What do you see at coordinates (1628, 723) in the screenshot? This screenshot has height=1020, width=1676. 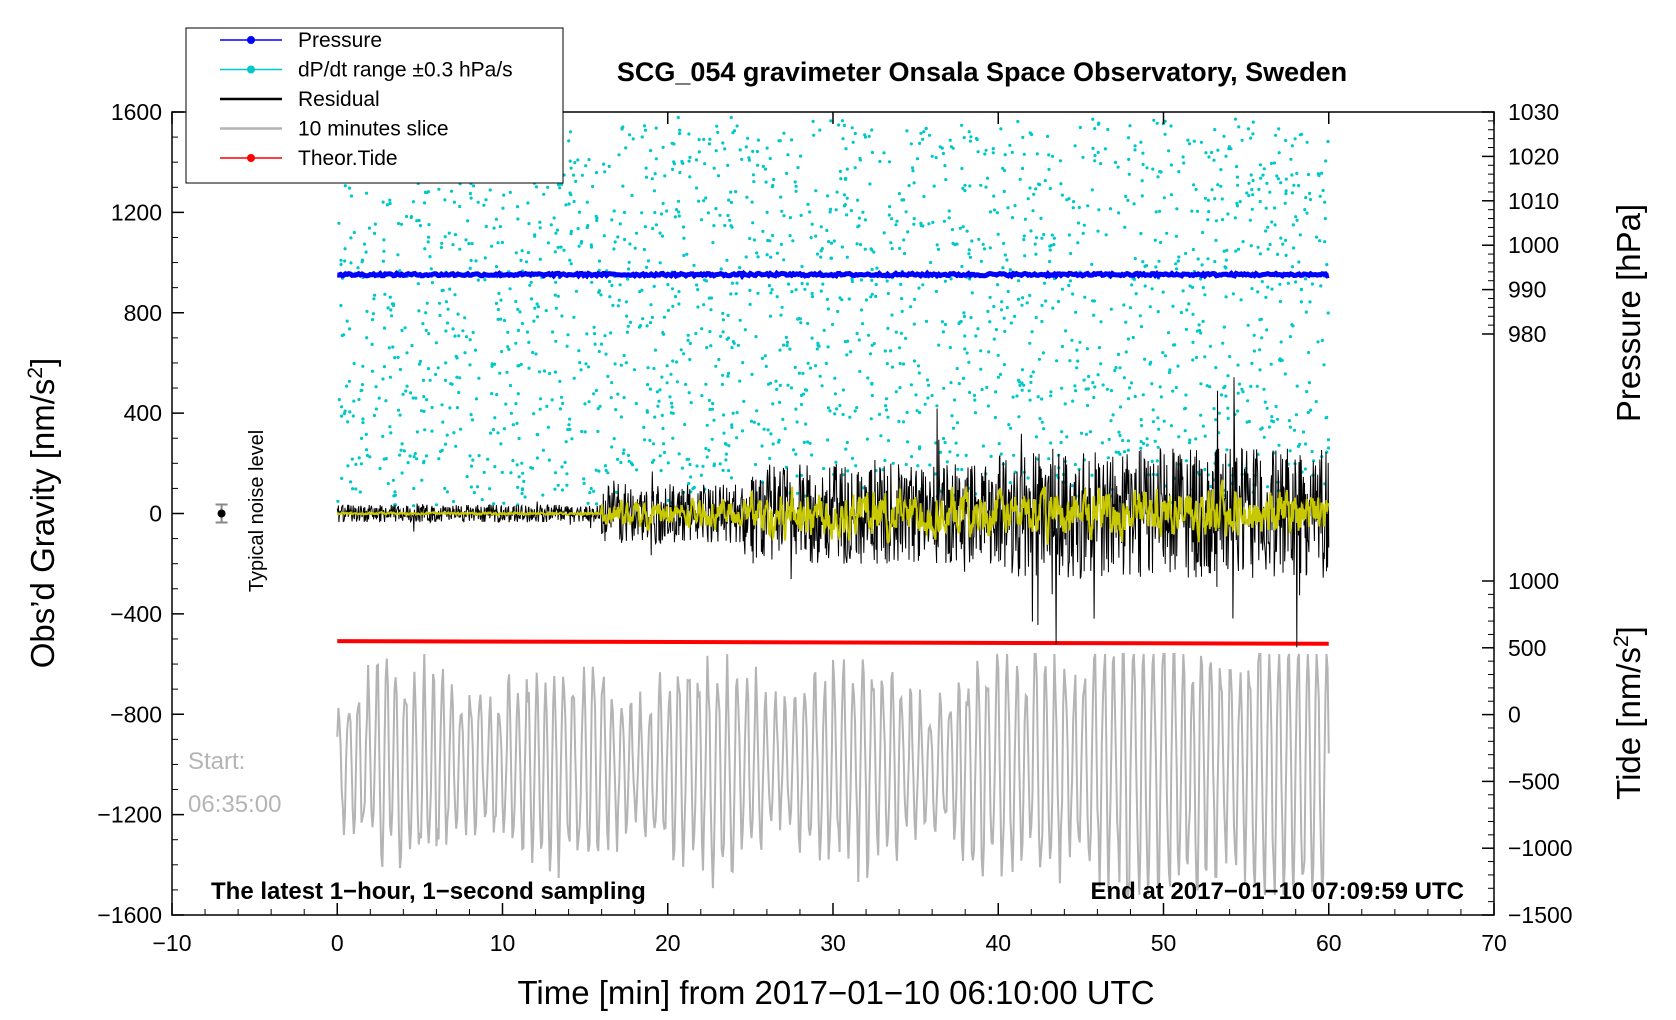 I see `tide-axis-title-main: Tide [nm/s` at bounding box center [1628, 723].